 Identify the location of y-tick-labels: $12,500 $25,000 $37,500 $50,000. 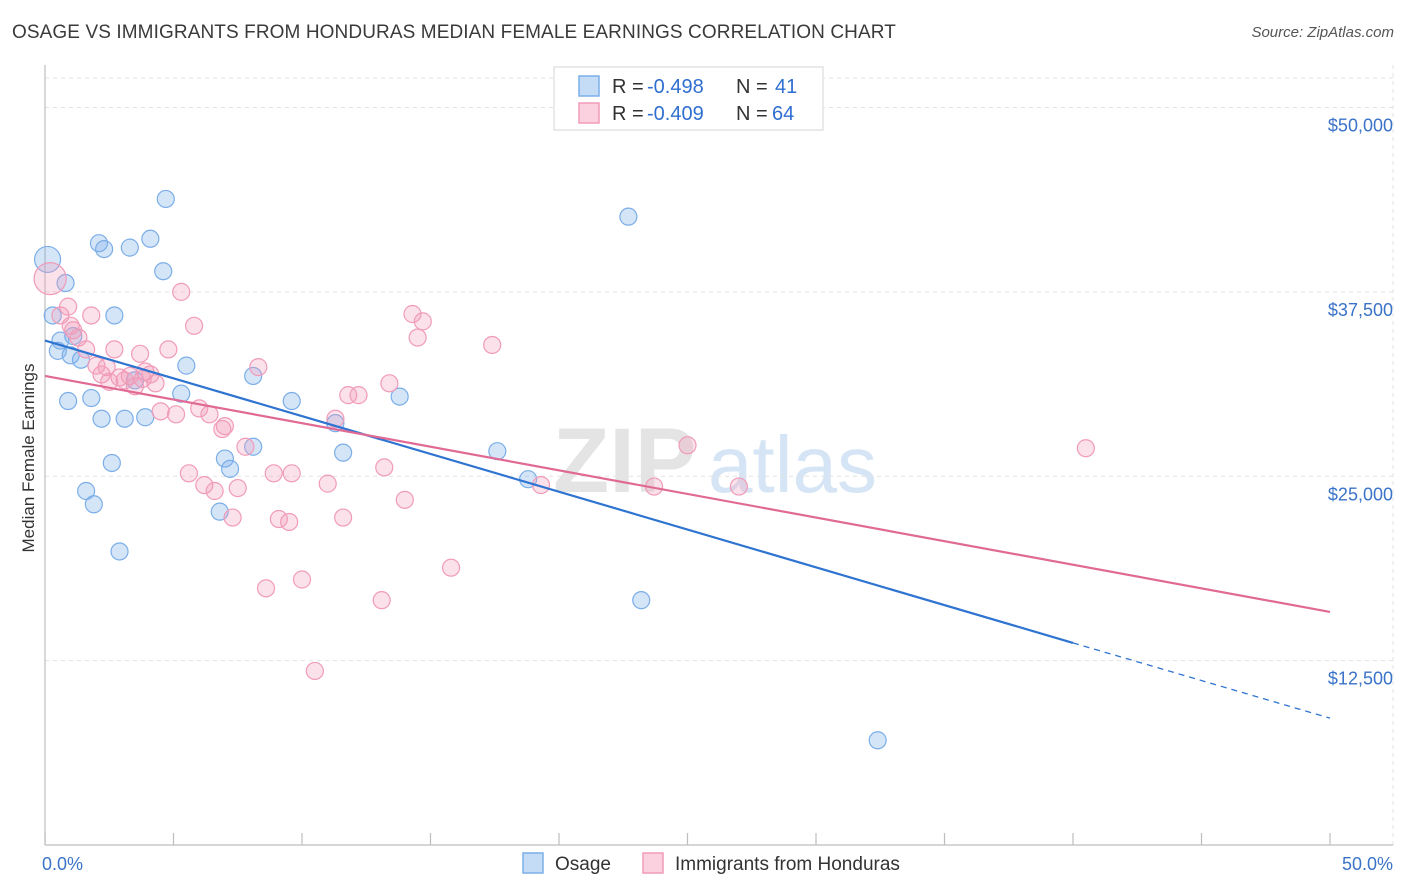
(1360, 402).